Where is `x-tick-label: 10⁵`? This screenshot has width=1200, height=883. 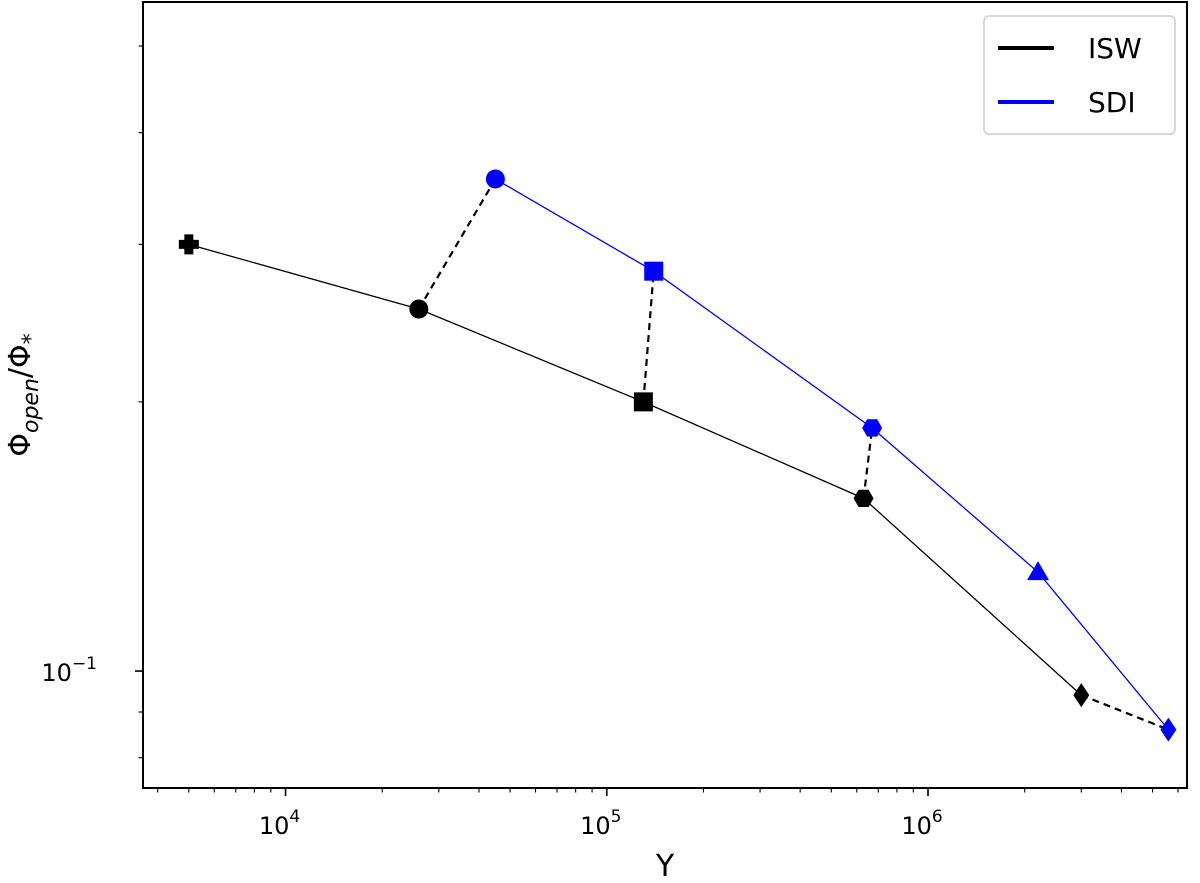
x-tick-label: 10⁵ is located at coordinates (600, 823).